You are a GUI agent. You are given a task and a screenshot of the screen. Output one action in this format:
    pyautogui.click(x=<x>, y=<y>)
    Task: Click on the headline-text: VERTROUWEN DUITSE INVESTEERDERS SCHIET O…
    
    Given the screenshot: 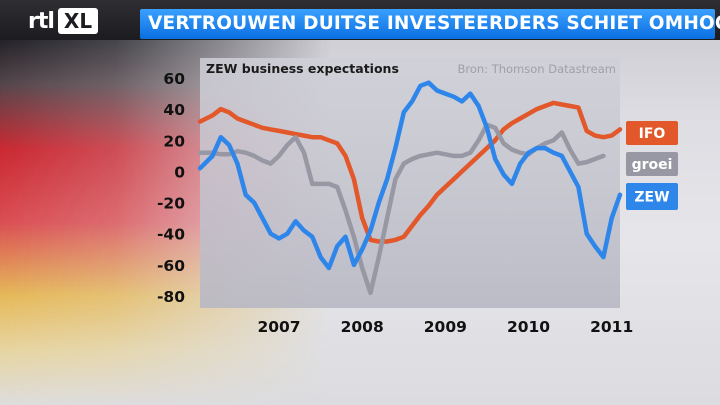 What is the action you would take?
    pyautogui.click(x=434, y=23)
    